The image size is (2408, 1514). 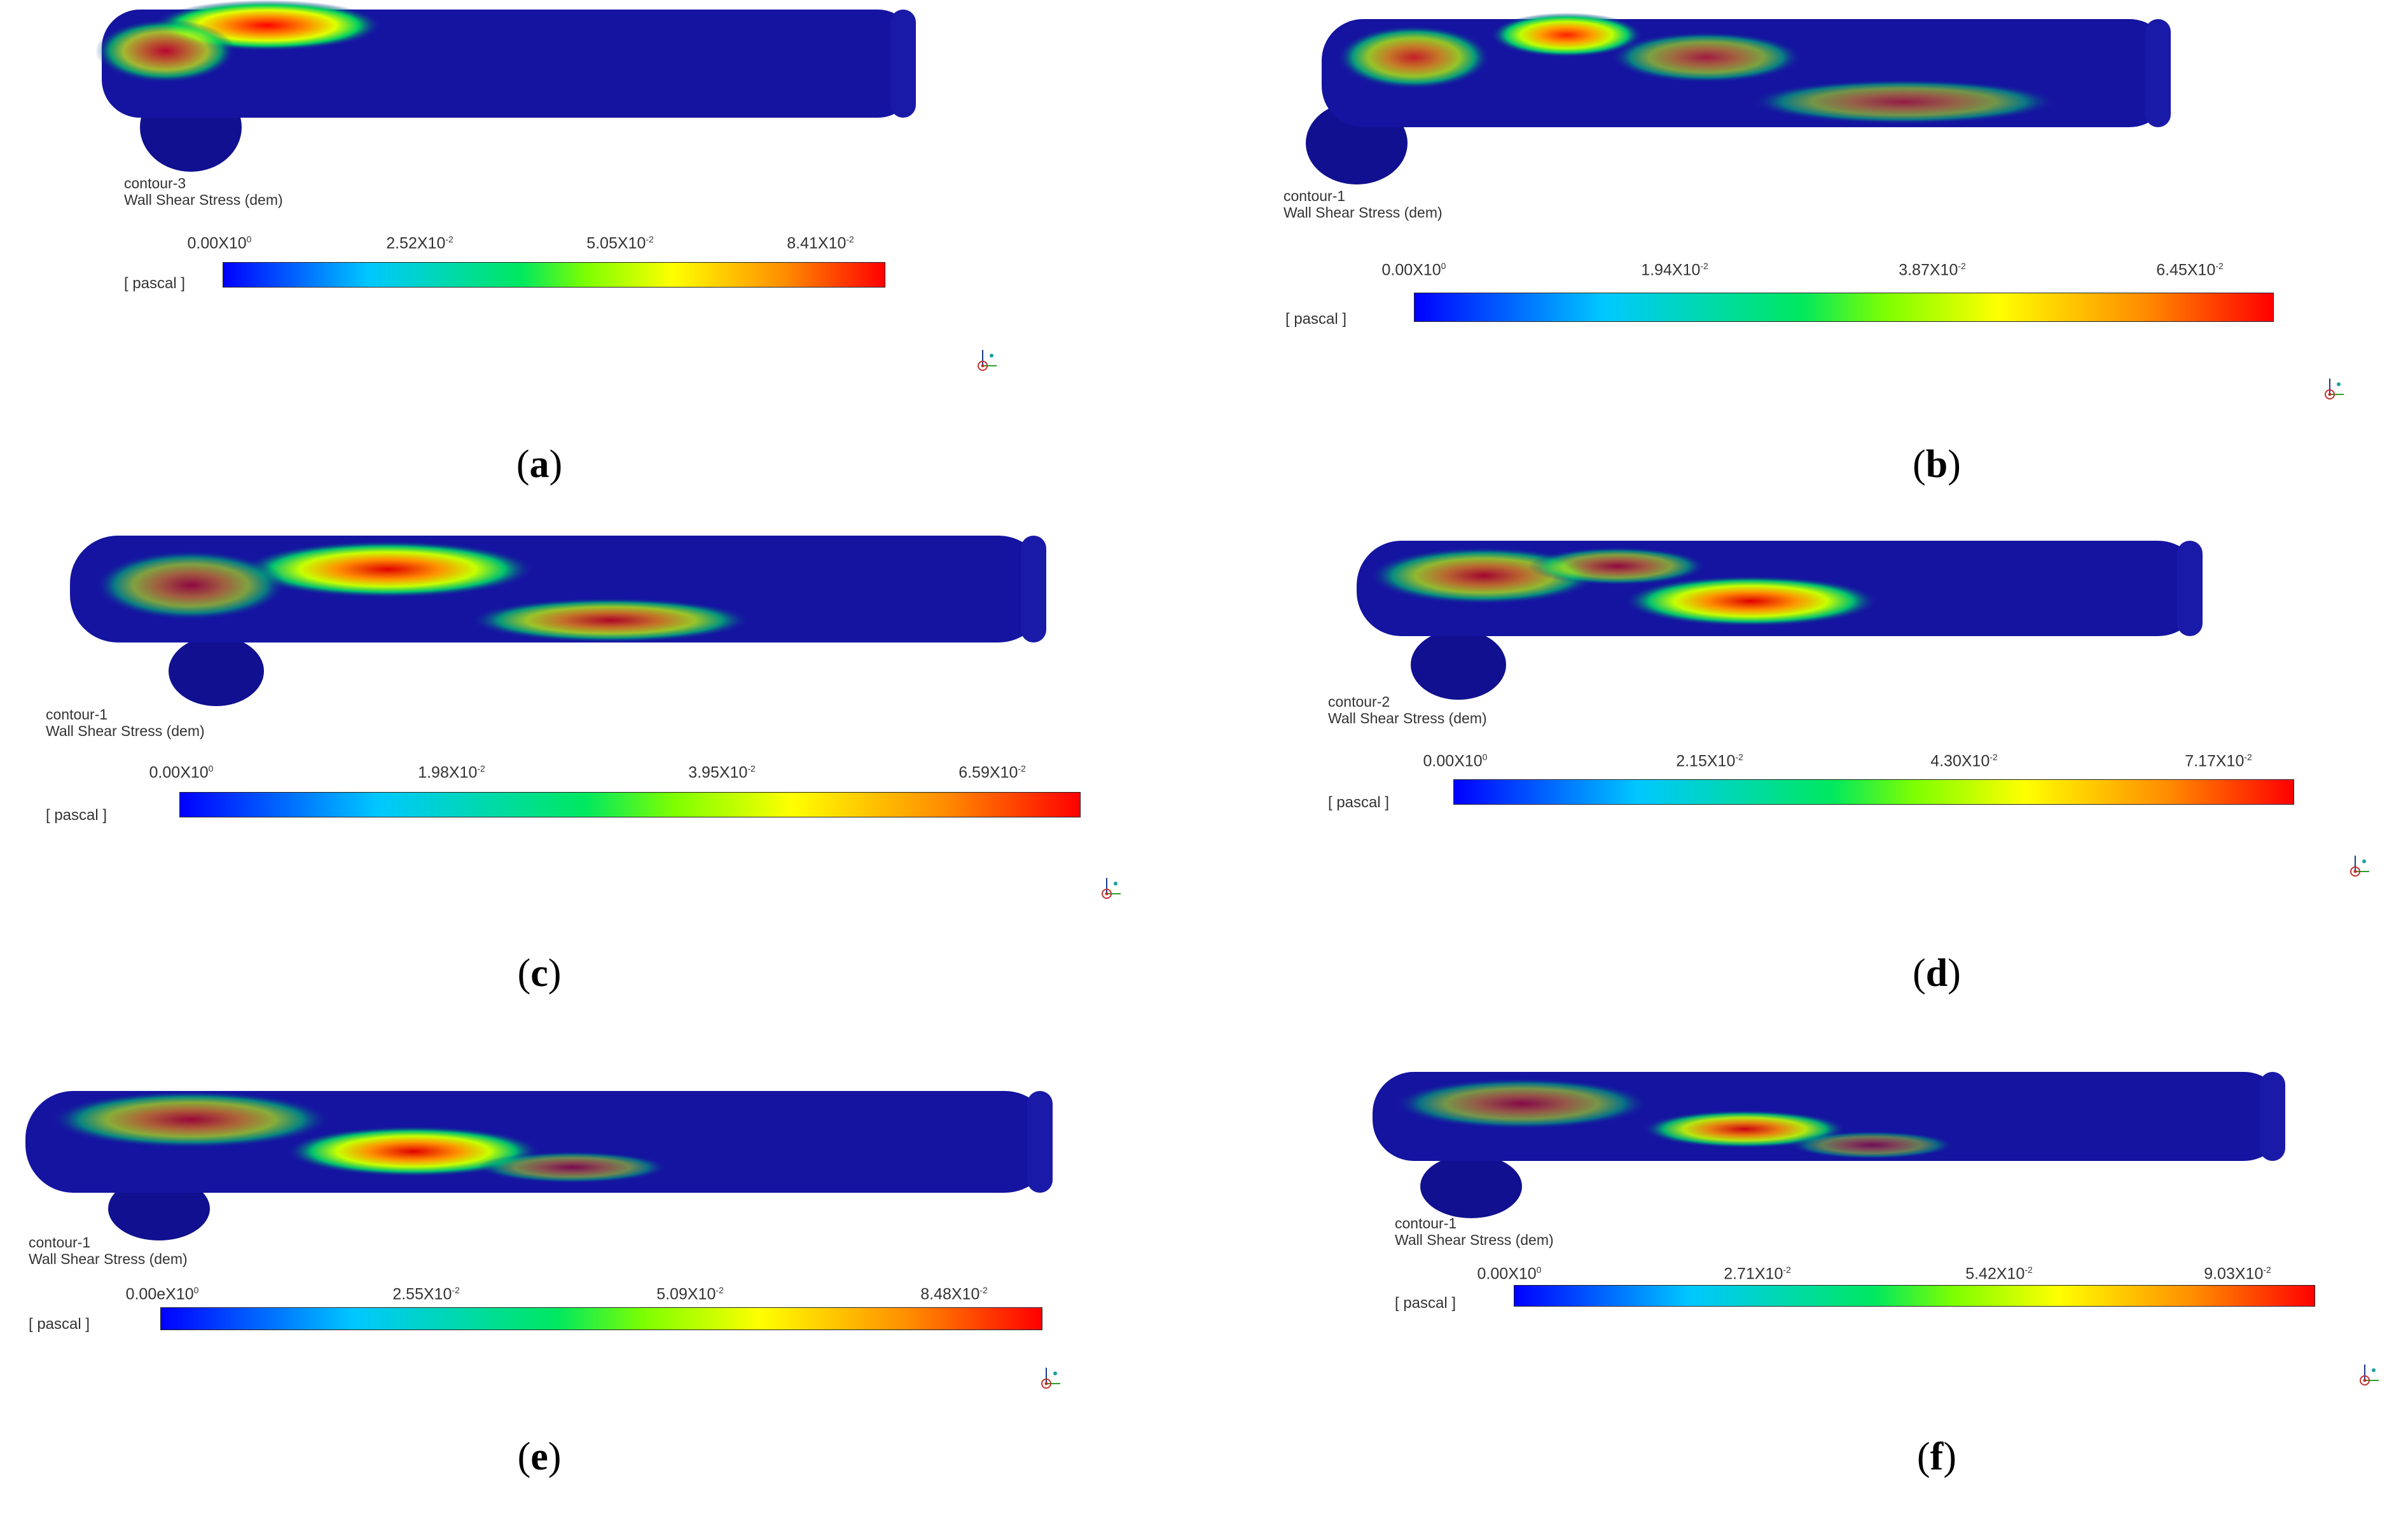 I want to click on tick-label: 5.09X10-2, so click(x=690, y=1294).